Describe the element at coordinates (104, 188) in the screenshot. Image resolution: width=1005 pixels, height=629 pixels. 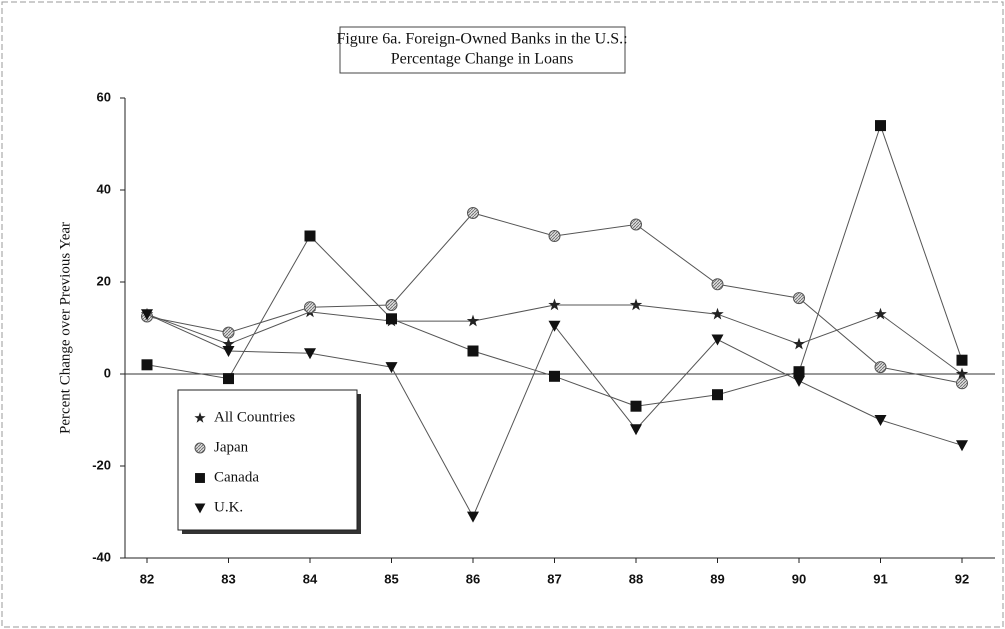
I see `y-tick-label: 40` at that location.